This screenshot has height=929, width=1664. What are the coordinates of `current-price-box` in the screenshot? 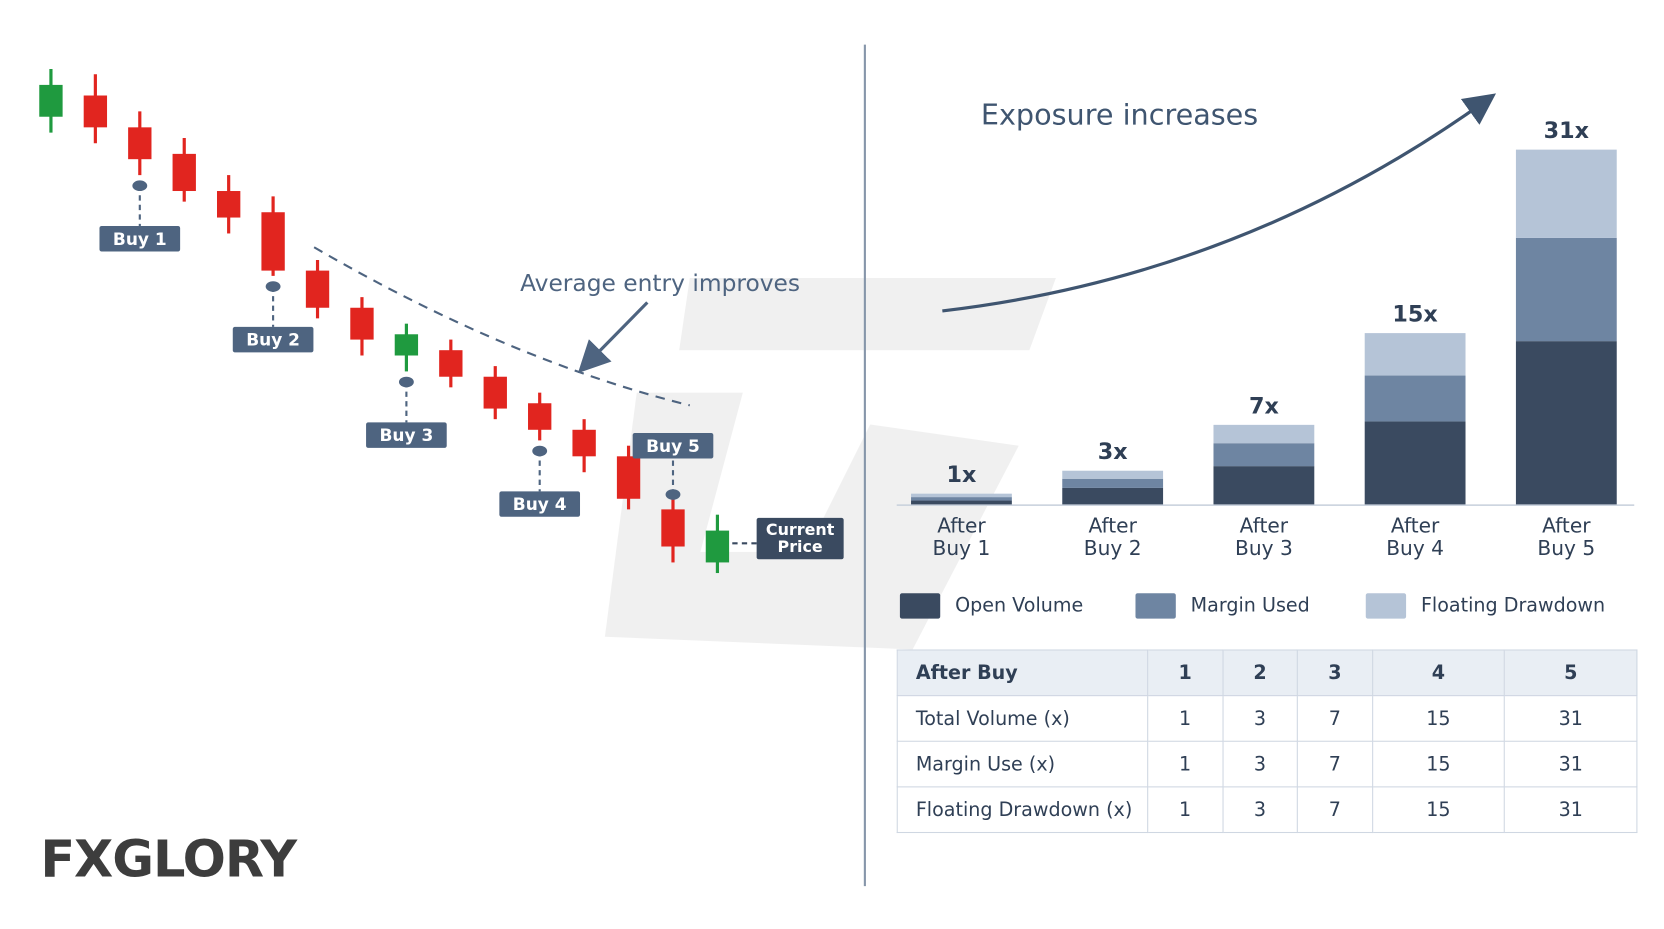 It's located at (800, 538).